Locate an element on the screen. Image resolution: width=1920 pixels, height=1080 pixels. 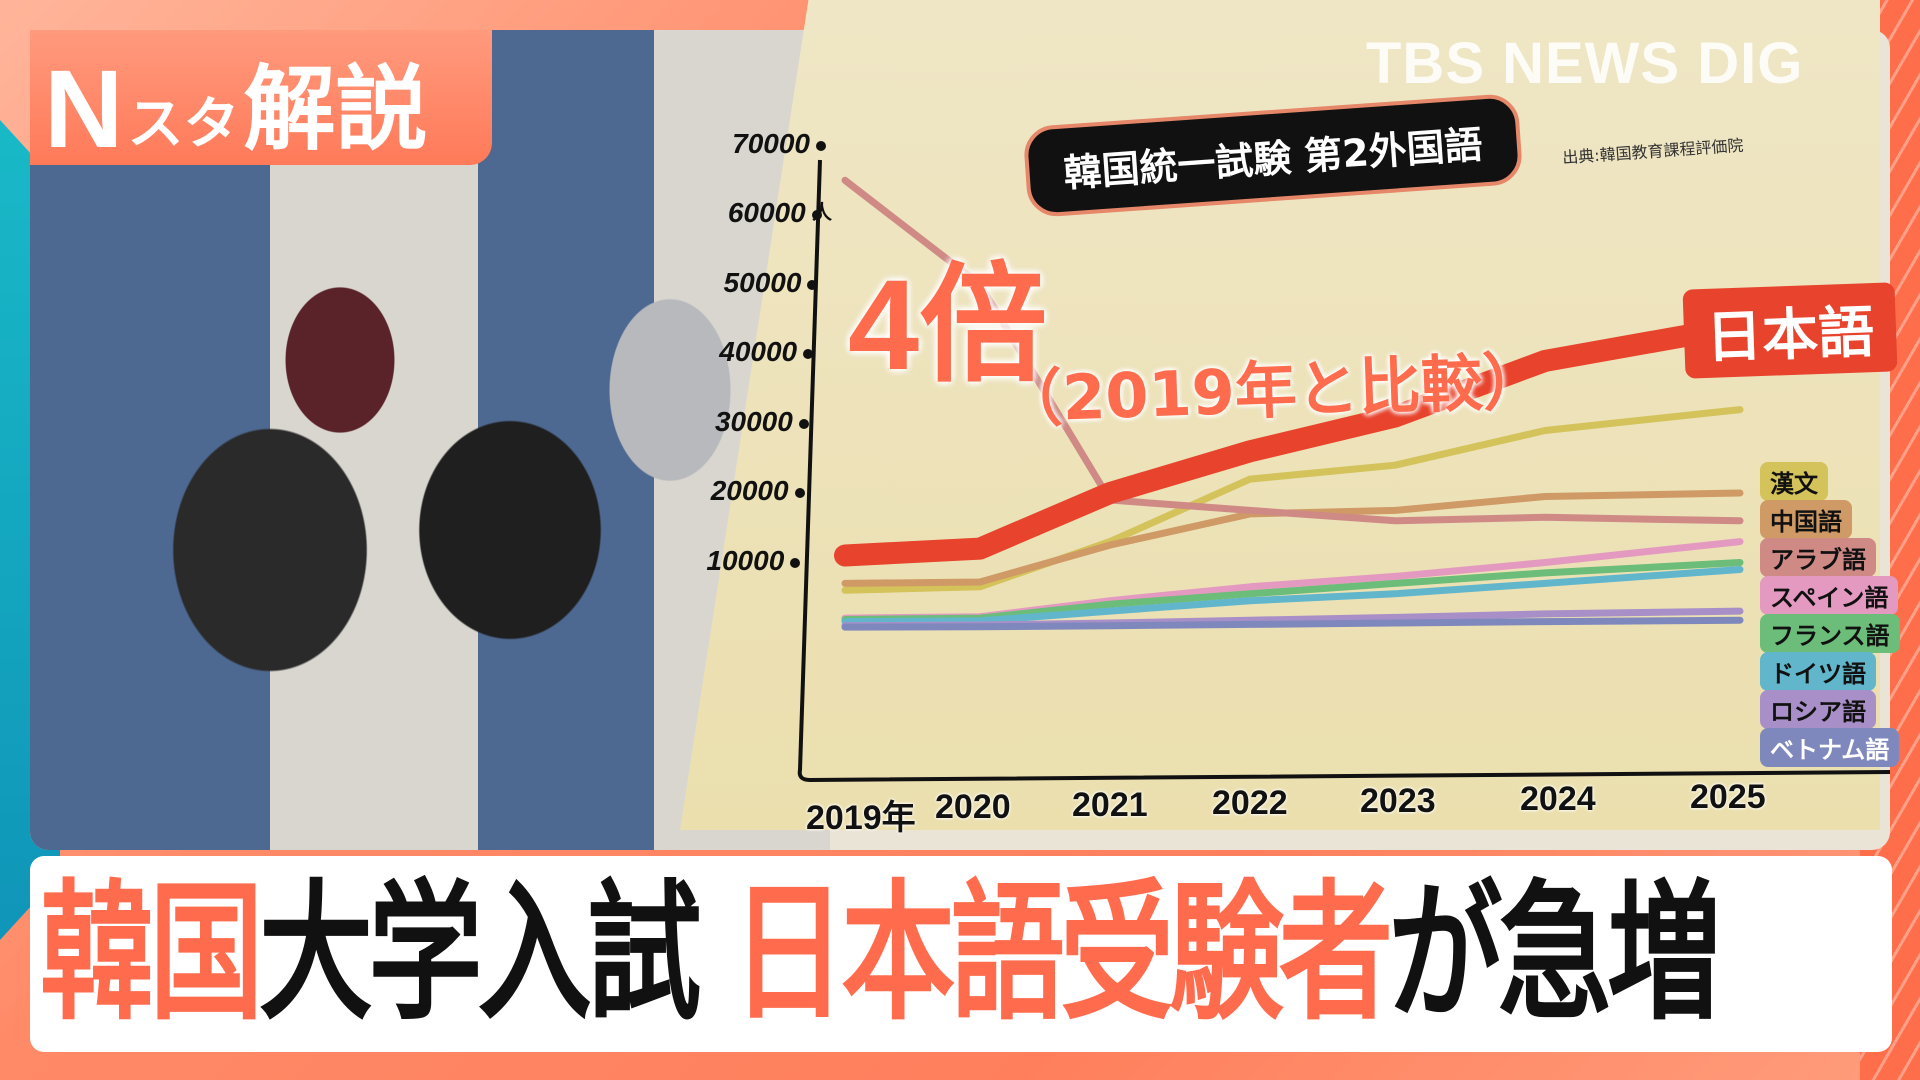
legend-item: スペイン語 is located at coordinates (1829, 595).